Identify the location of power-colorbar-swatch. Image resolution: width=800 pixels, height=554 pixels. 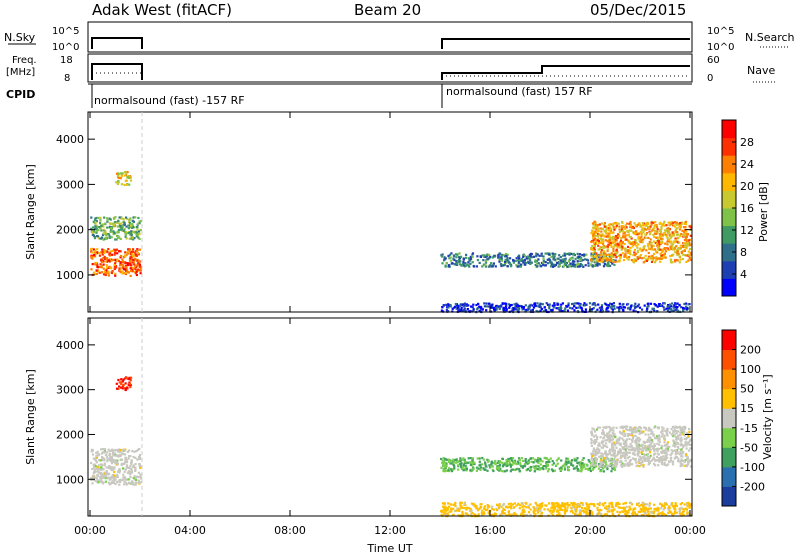
(729, 146).